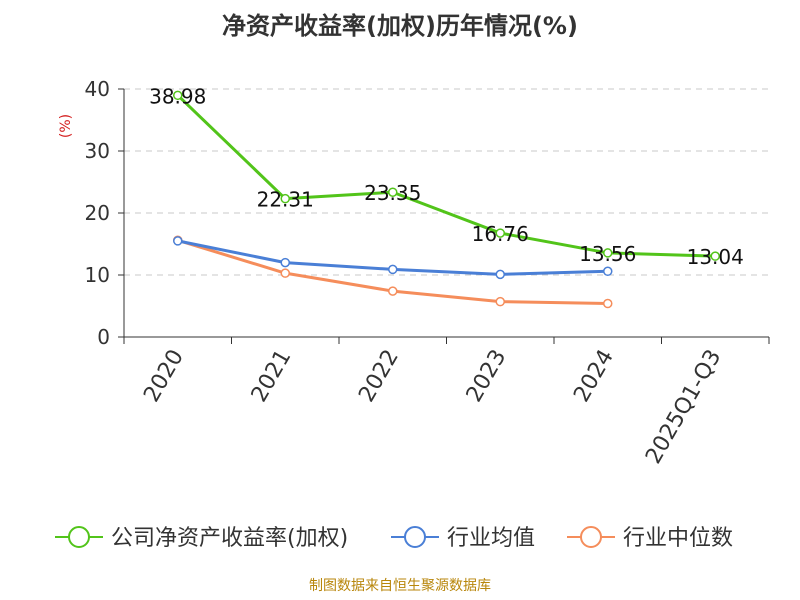  Describe the element at coordinates (400, 26) in the screenshot. I see `chart-title: 净资产收益率(加权)历年情况(%)` at that location.